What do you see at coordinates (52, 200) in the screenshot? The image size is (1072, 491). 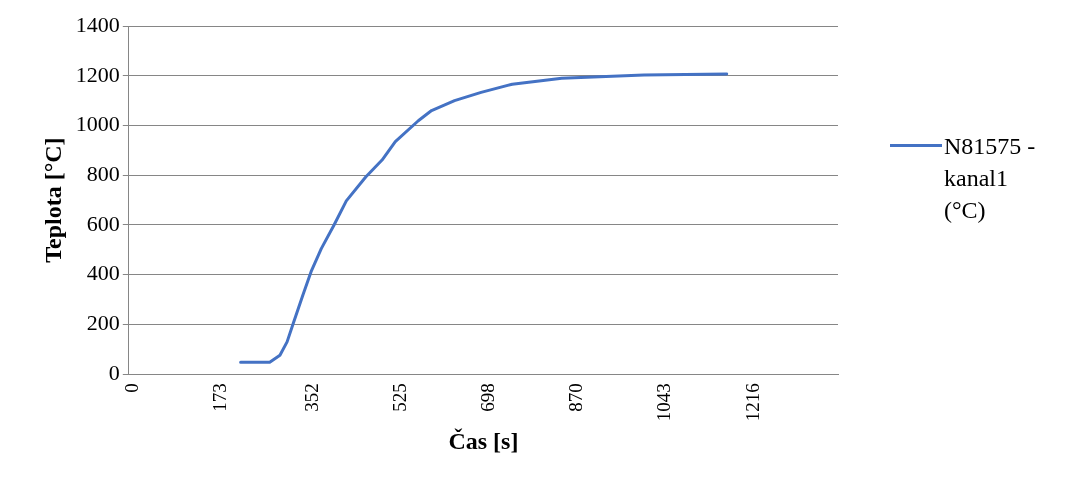 I see `y-axis-title: Teplota [°C]` at bounding box center [52, 200].